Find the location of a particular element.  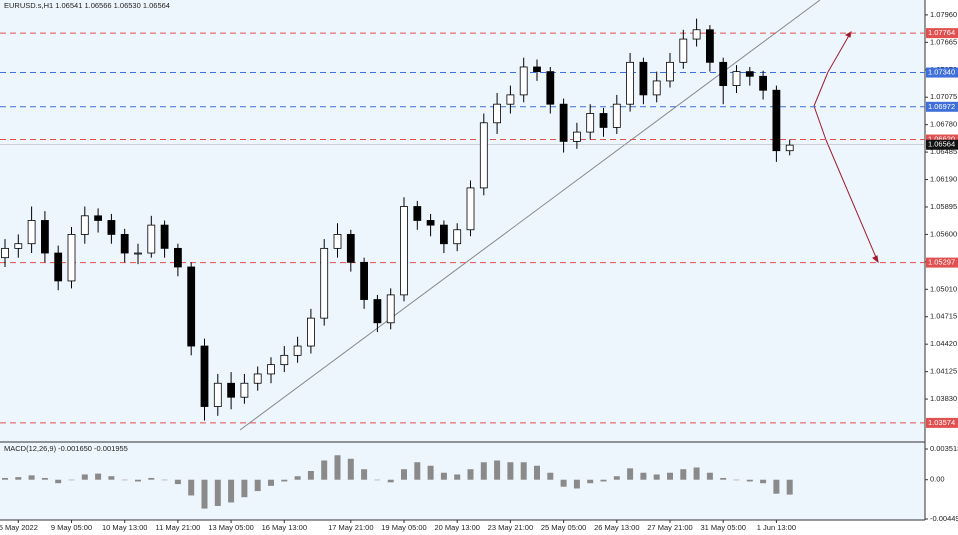

y-tick-label: 1.06190 is located at coordinates (943, 179).